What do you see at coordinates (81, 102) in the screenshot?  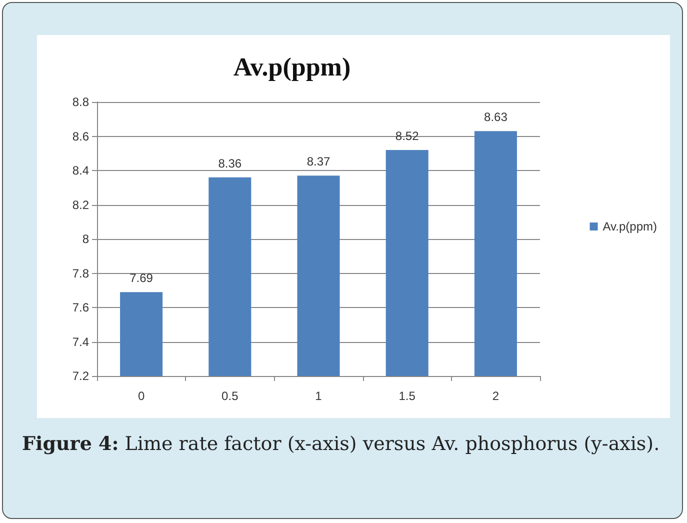 I see `y-tick-label: 8.8` at bounding box center [81, 102].